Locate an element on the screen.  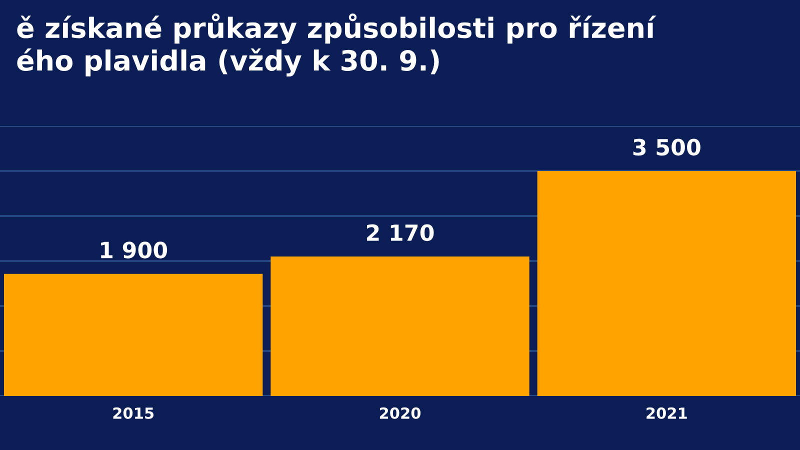
x-tick-label: 2015 is located at coordinates (133, 413).